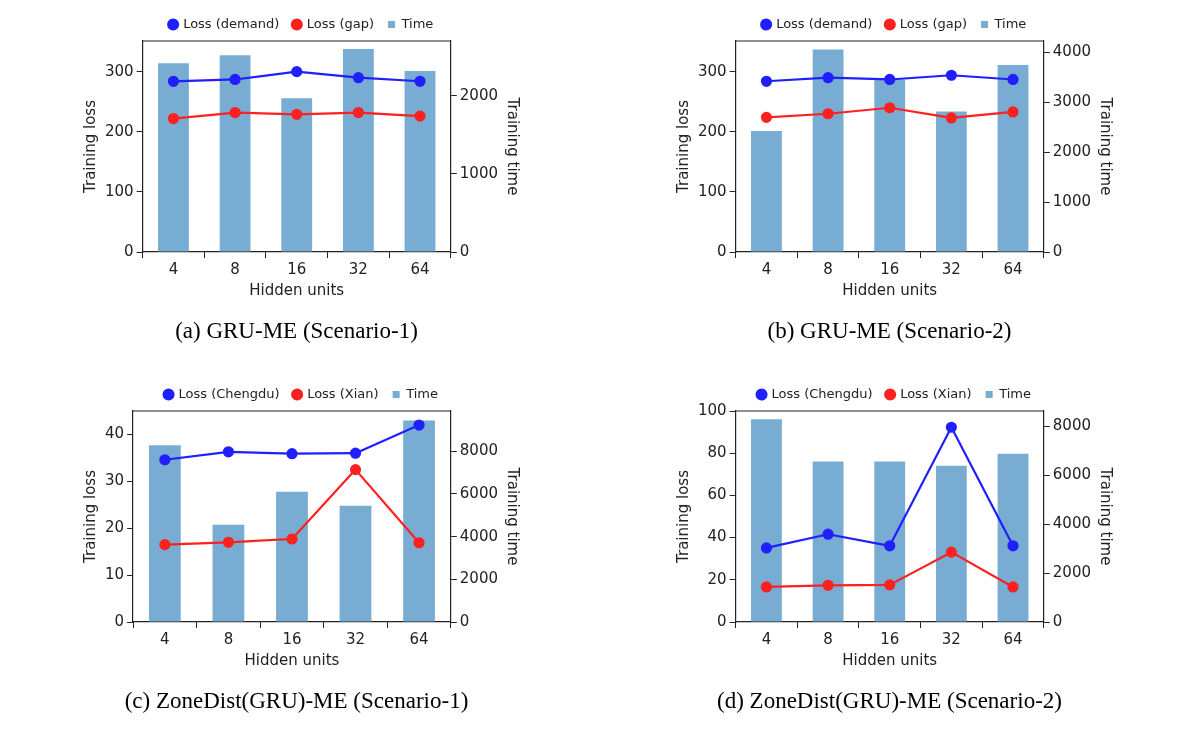  What do you see at coordinates (119, 130) in the screenshot?
I see `y-tick-label: 200` at bounding box center [119, 130].